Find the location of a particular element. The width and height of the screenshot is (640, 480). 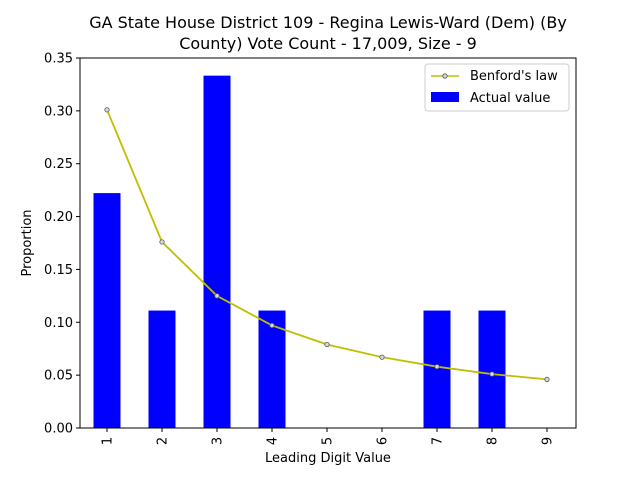

legend-box is located at coordinates (497, 87).